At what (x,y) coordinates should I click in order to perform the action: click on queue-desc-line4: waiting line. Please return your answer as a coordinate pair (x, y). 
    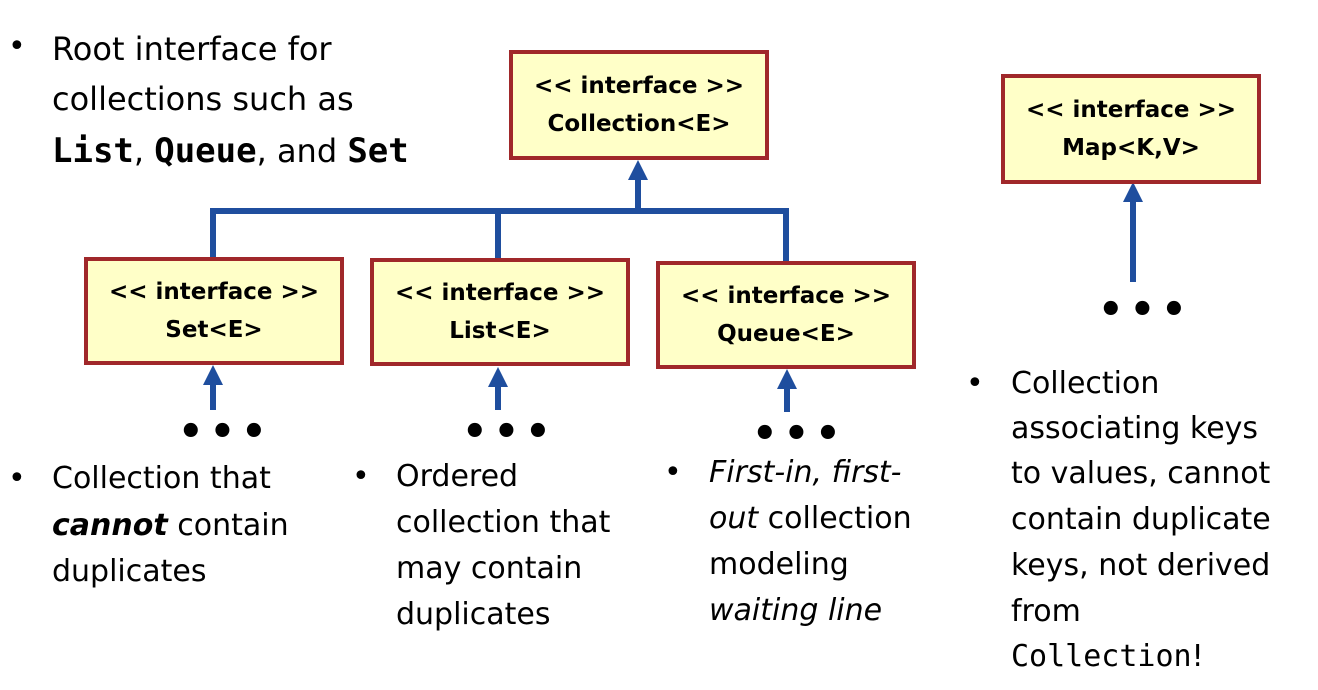
    Looking at the image, I should click on (796, 610).